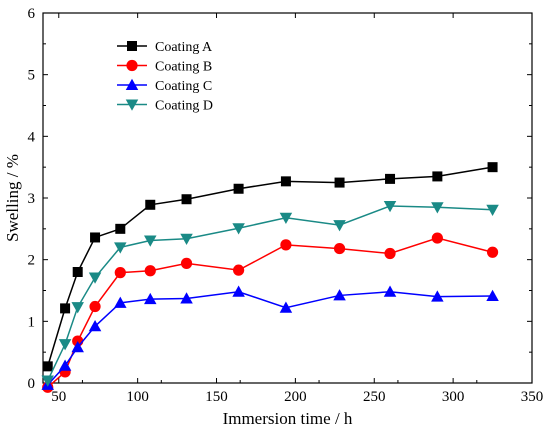  What do you see at coordinates (32, 199) in the screenshot?
I see `y-tick-label: 3` at bounding box center [32, 199].